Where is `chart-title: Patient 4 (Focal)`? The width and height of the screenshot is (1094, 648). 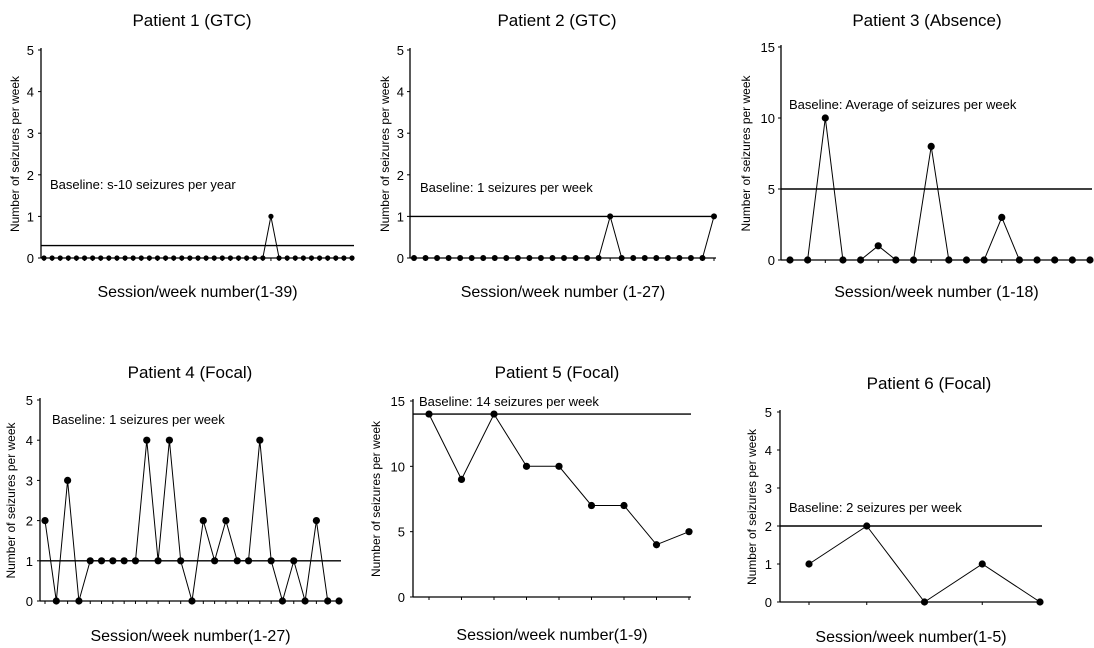 chart-title: Patient 4 (Focal) is located at coordinates (190, 372).